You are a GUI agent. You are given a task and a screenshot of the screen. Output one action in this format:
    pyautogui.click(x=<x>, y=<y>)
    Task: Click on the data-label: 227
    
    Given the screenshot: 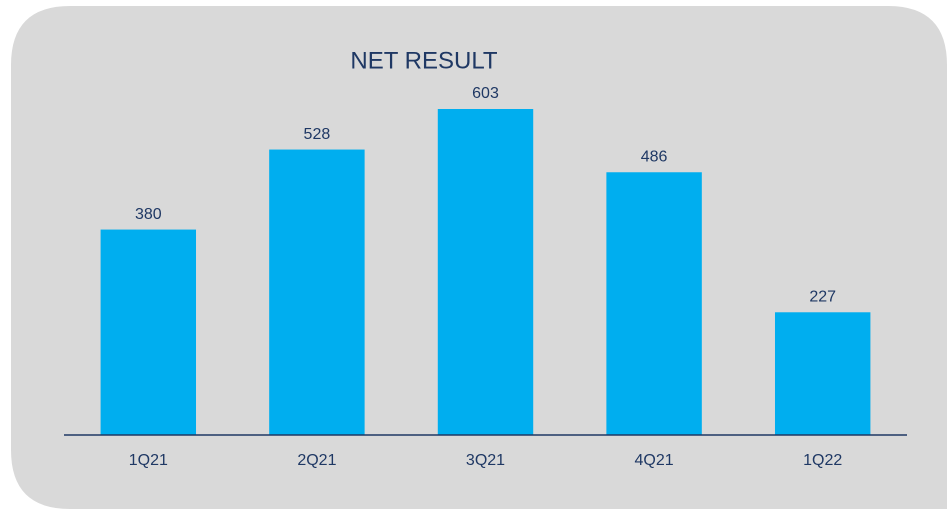 What is the action you would take?
    pyautogui.click(x=822, y=296)
    